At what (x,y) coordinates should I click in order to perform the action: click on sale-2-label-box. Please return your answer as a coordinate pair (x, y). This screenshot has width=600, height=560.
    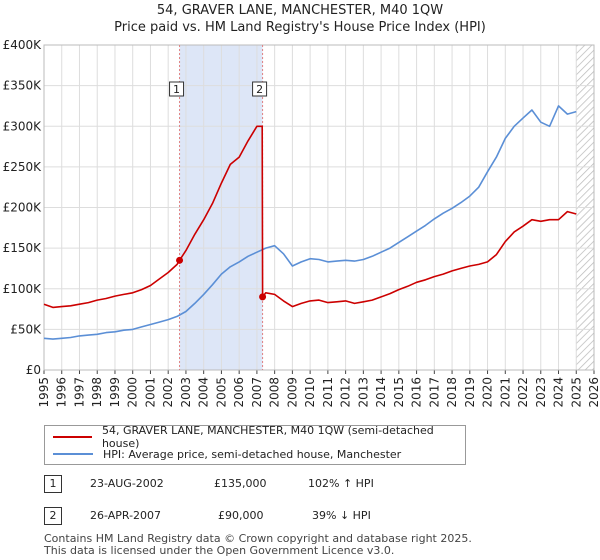
    Looking at the image, I should click on (260, 89).